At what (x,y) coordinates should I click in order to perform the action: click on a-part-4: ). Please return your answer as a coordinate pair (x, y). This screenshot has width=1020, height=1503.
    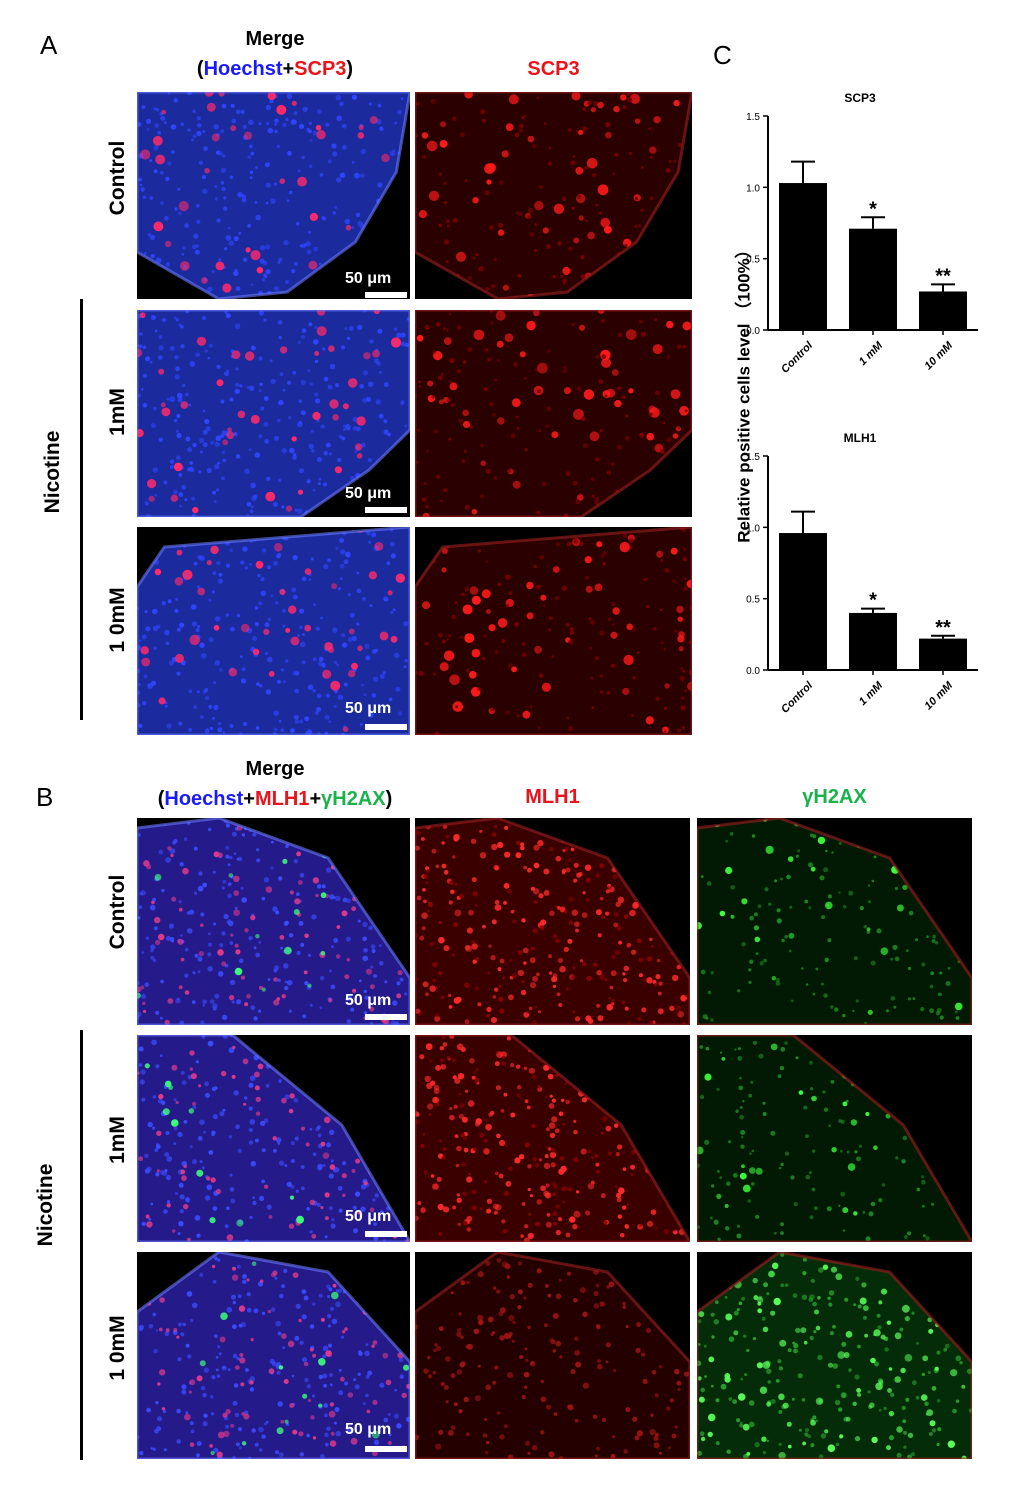
    Looking at the image, I should click on (350, 69).